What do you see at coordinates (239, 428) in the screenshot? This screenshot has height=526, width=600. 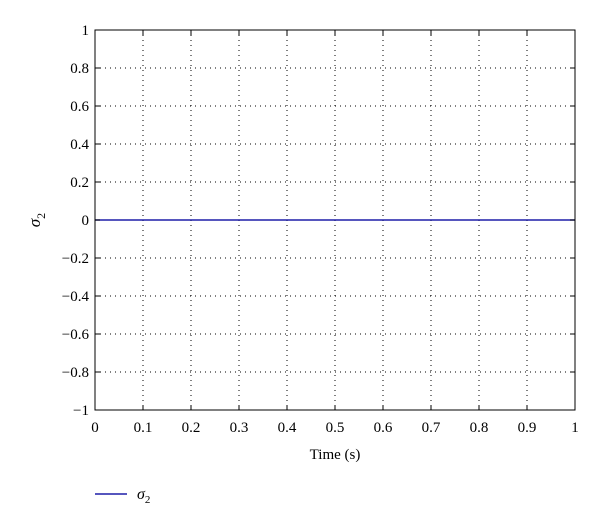 I see `x-tick-label: 0.3` at bounding box center [239, 428].